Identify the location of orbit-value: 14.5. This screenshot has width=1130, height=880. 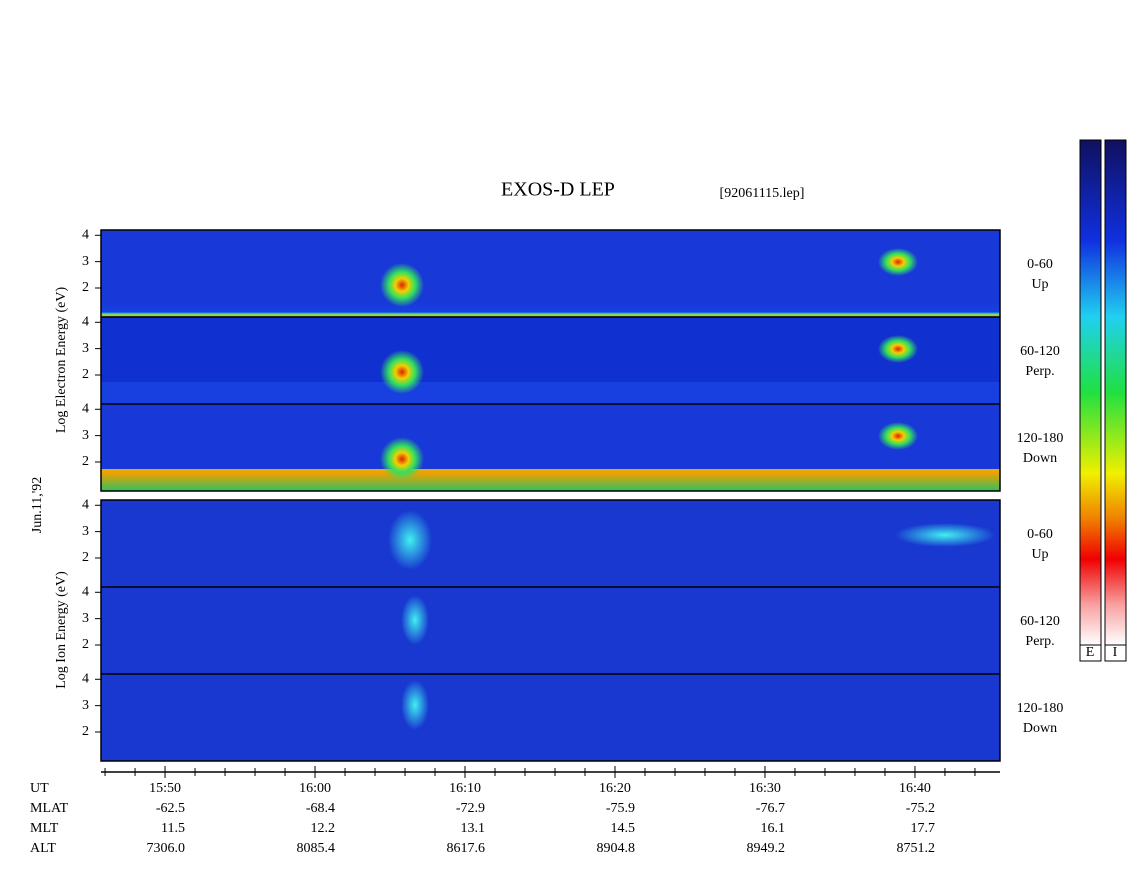
(622, 828).